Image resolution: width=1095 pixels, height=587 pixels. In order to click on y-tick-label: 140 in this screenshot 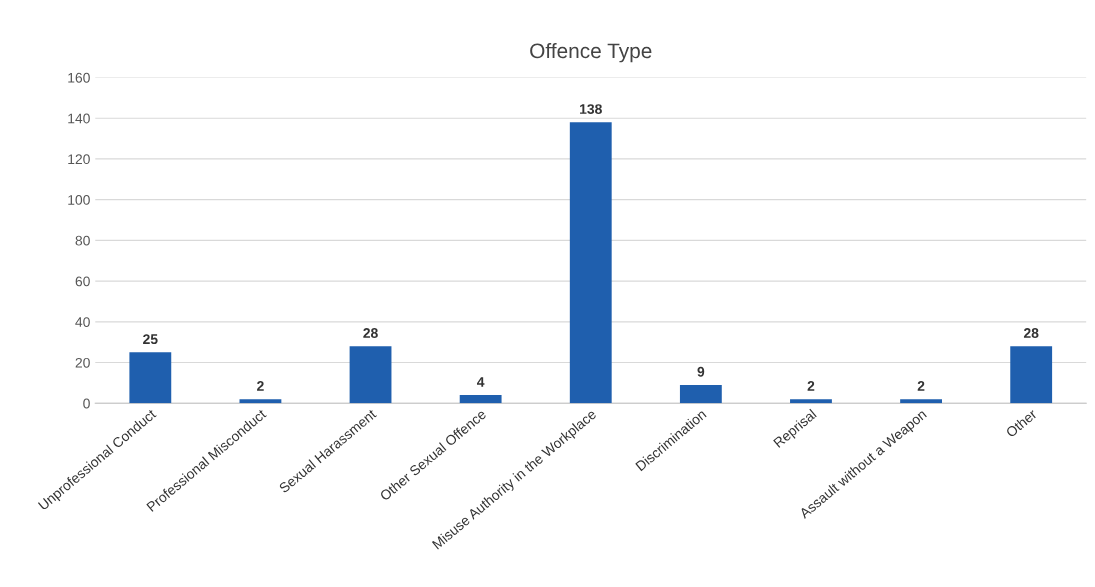, I will do `click(79, 118)`.